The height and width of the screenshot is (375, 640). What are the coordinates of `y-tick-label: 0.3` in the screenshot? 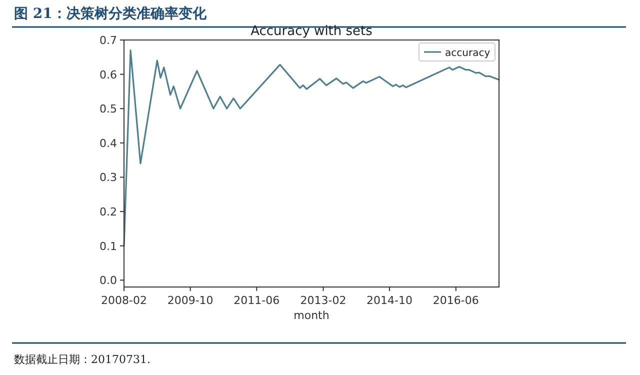 It's located at (108, 177).